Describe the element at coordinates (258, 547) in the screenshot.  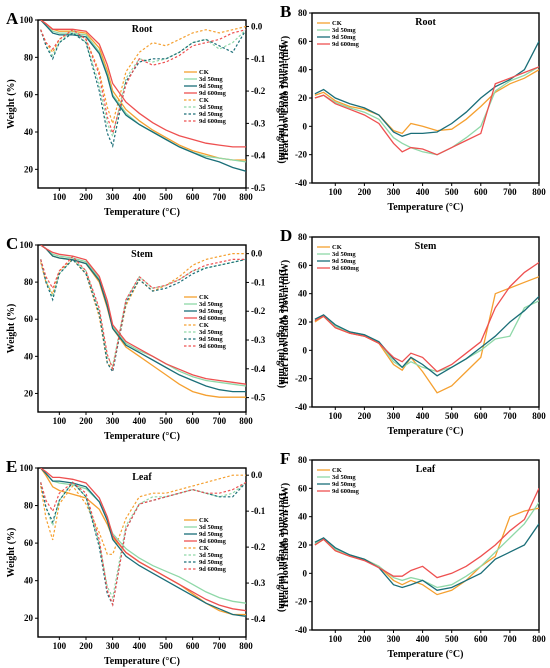
I see `y2-tick-label: -0.2` at that location.